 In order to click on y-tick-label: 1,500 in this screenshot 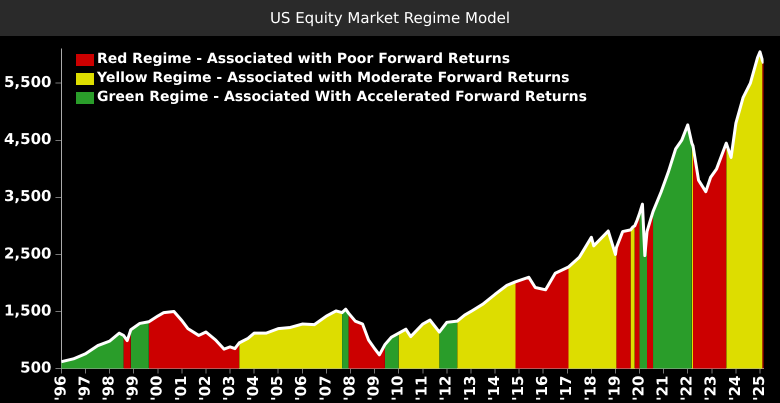, I will do `click(28, 310)`.